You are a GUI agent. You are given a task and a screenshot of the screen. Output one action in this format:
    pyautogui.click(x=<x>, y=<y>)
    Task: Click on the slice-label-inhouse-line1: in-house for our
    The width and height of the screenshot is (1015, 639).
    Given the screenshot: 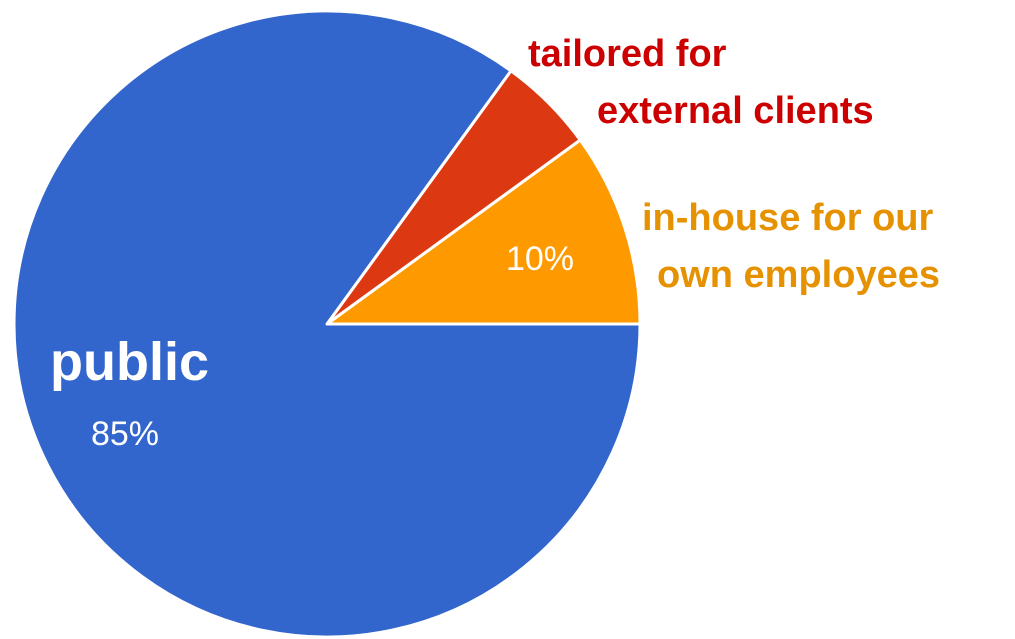 What is the action you would take?
    pyautogui.click(x=788, y=218)
    